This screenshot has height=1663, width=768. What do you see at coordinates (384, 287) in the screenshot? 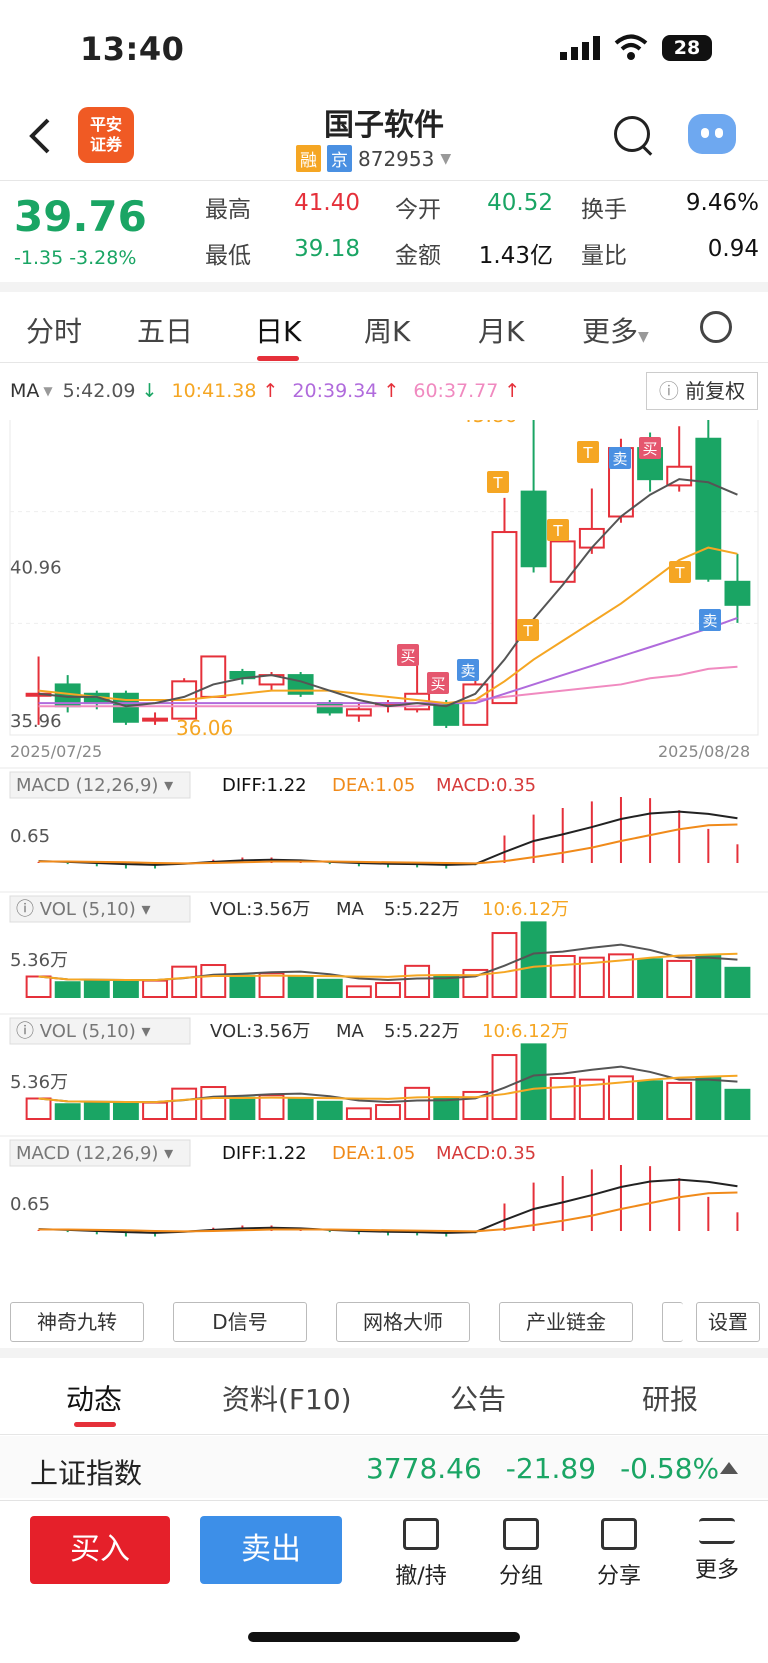
I see `section-gap` at bounding box center [384, 287].